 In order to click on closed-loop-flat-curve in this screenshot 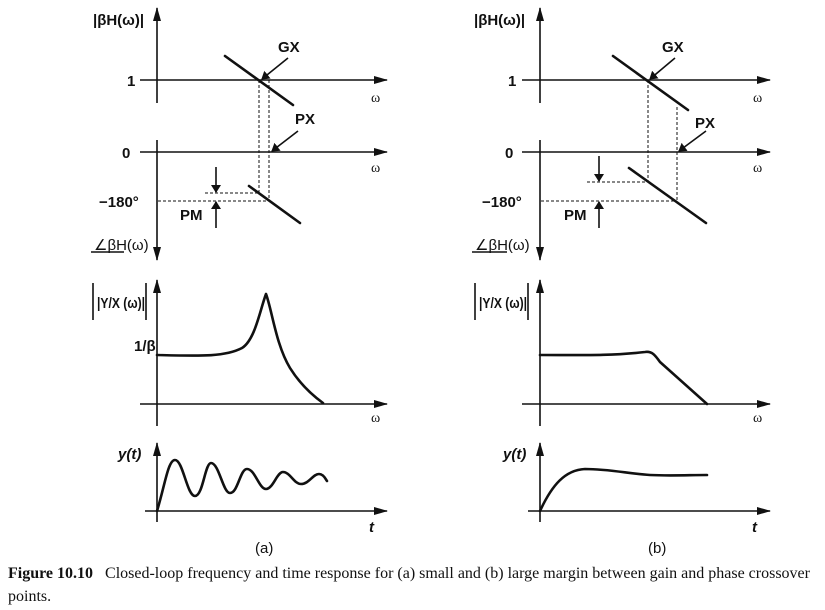, I will do `click(623, 378)`.